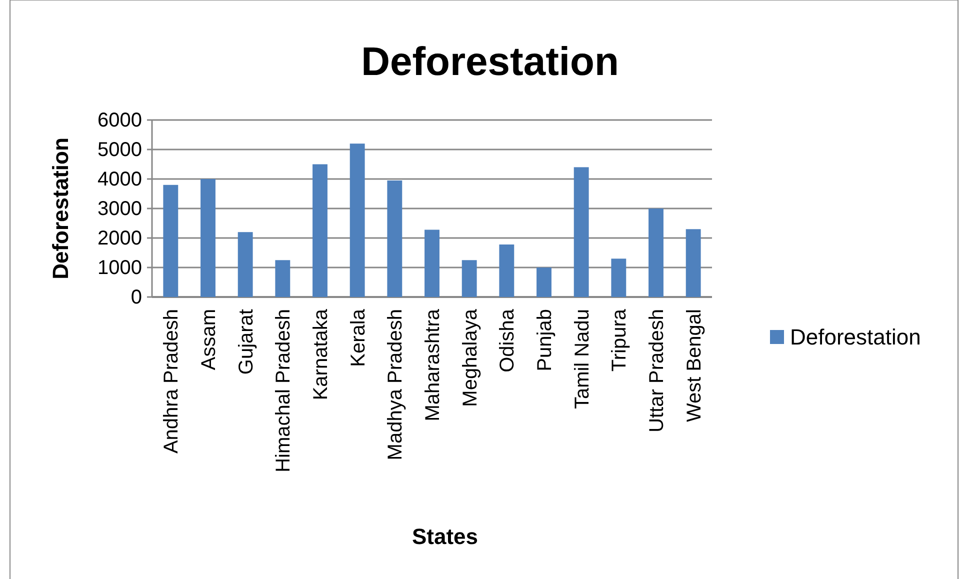  What do you see at coordinates (283, 390) in the screenshot?
I see `x-tick-label: Himachal Pradesh` at bounding box center [283, 390].